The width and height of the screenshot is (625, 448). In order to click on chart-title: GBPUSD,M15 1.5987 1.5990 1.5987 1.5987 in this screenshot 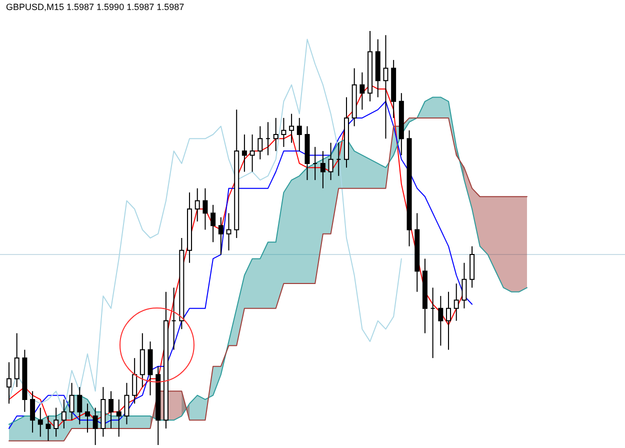, I will do `click(95, 7)`.